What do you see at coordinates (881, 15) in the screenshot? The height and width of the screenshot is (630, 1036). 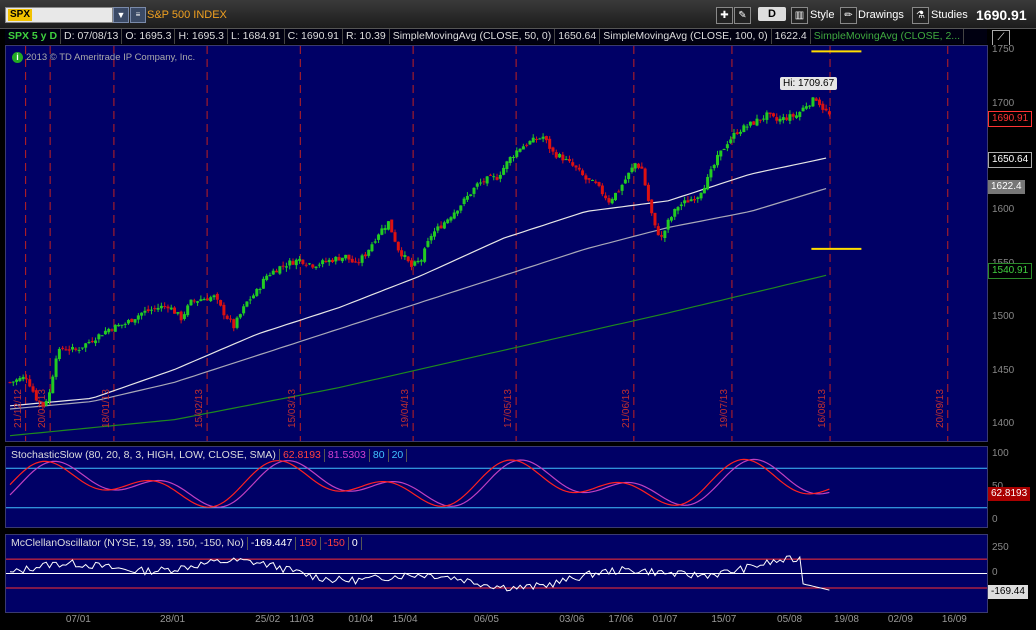 I see `drawings-button: Drawings` at bounding box center [881, 15].